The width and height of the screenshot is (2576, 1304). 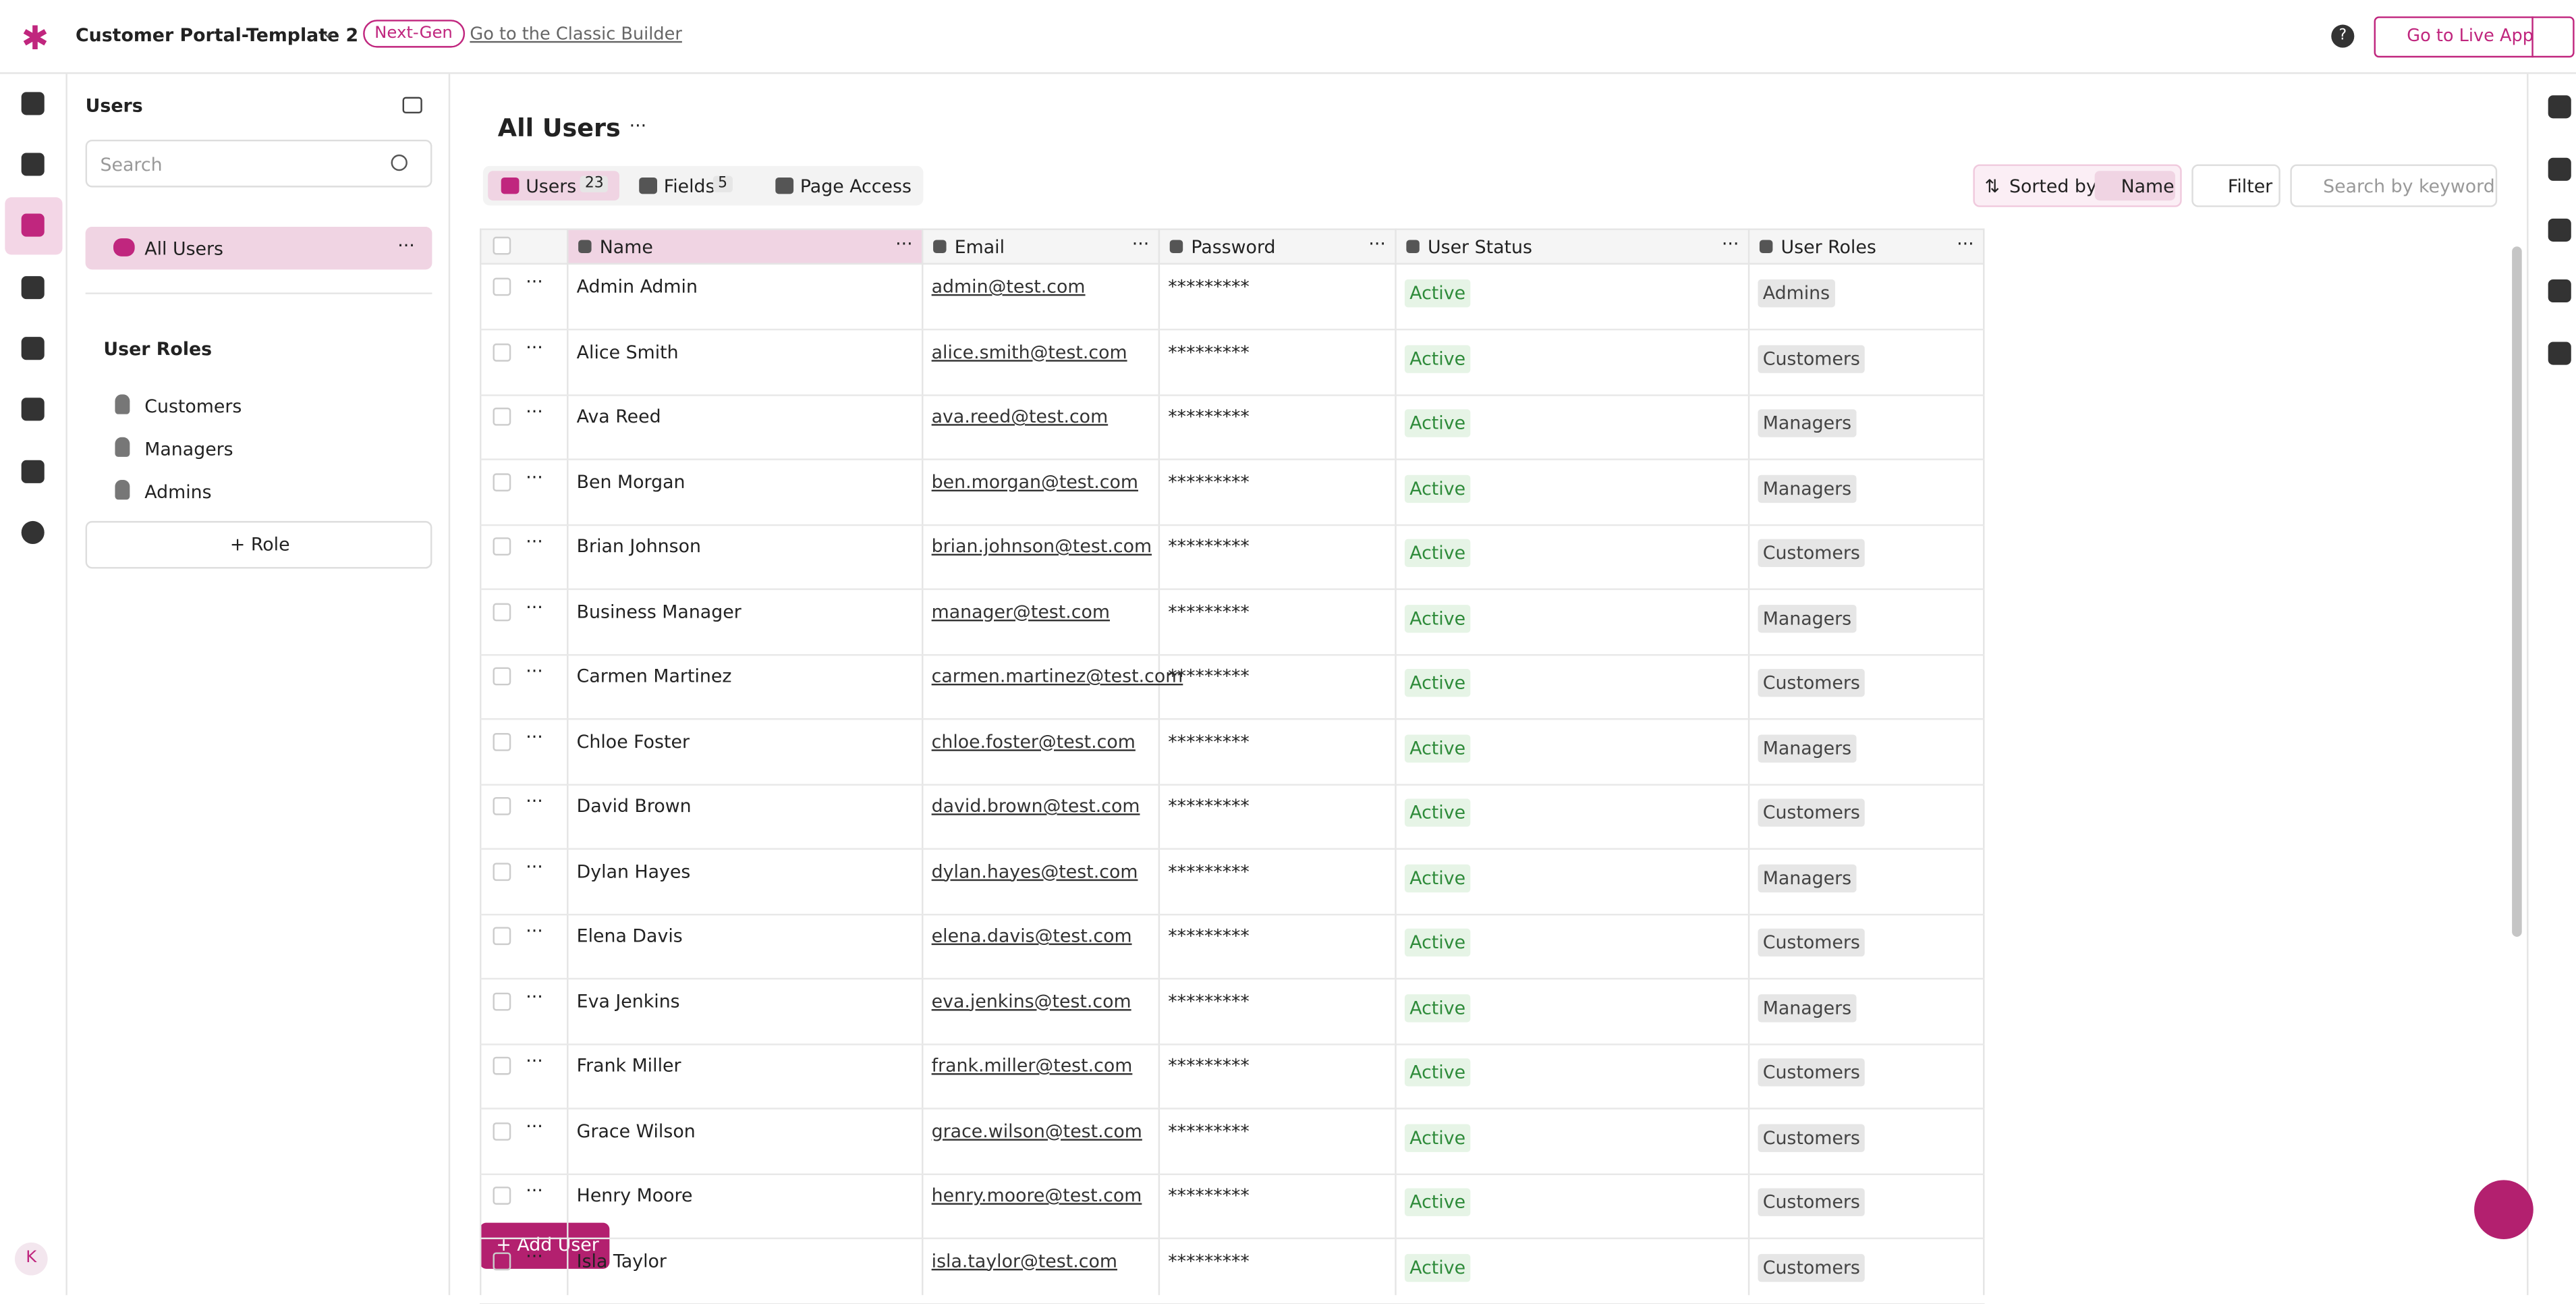 I want to click on role-item: Customers, so click(x=193, y=407).